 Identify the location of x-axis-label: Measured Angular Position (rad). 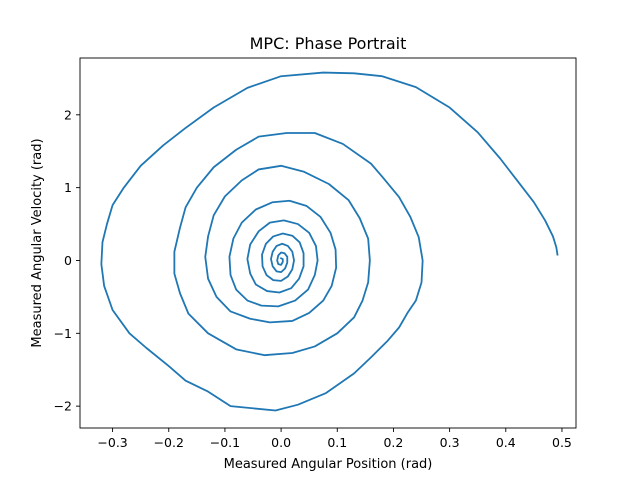
(328, 464).